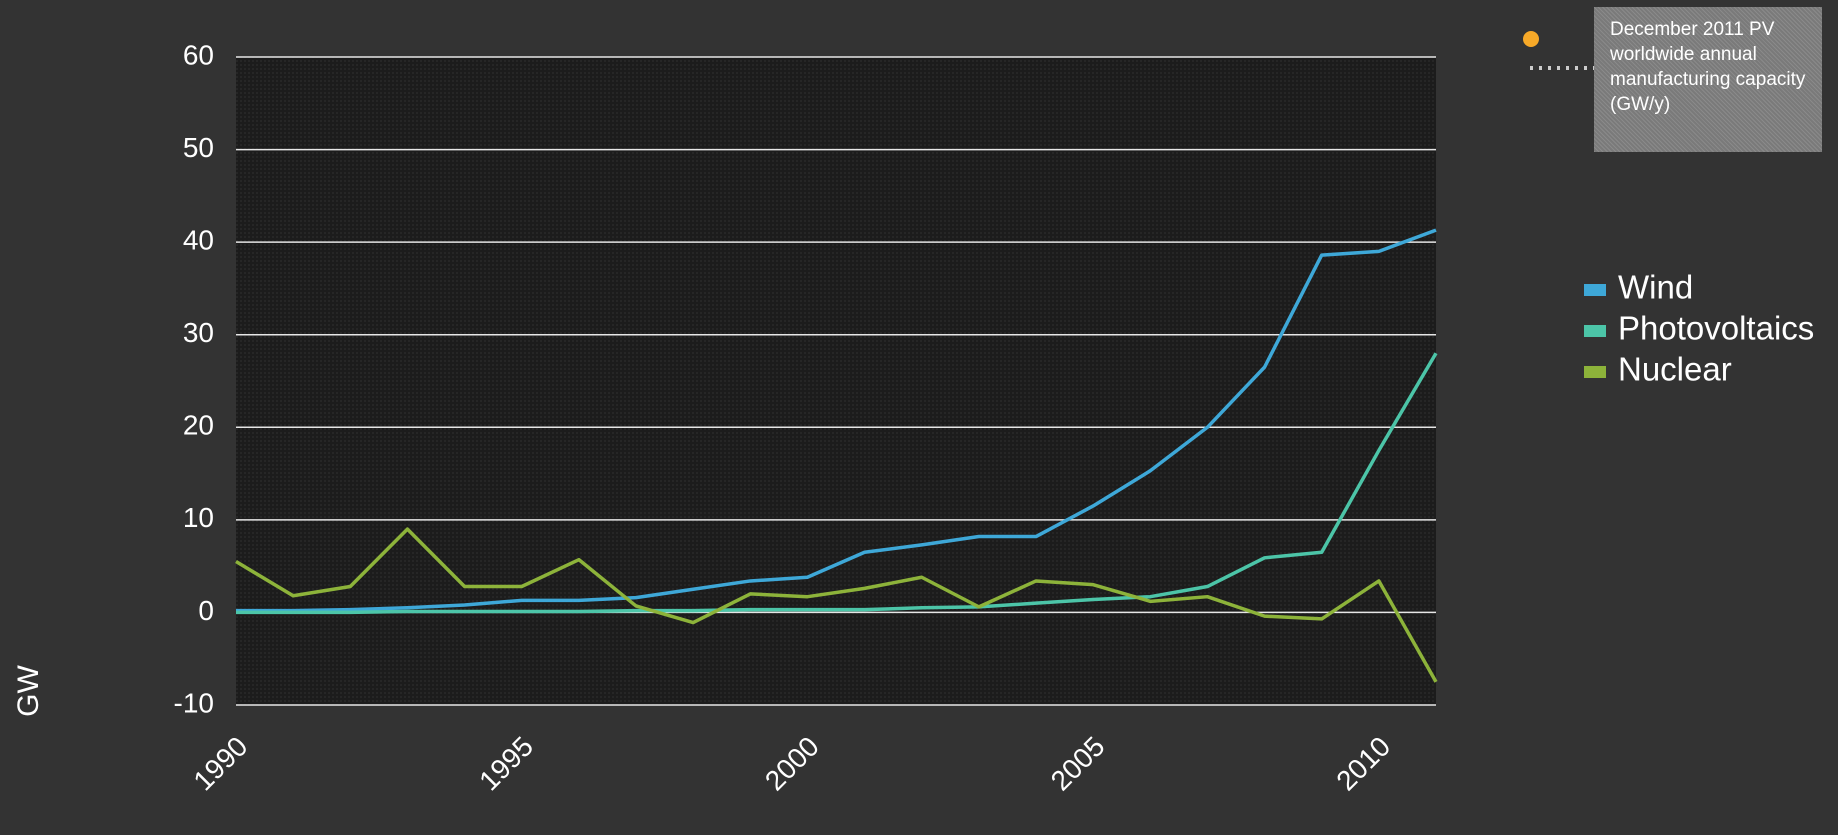  What do you see at coordinates (198, 54) in the screenshot?
I see `y-tick-label: 60` at bounding box center [198, 54].